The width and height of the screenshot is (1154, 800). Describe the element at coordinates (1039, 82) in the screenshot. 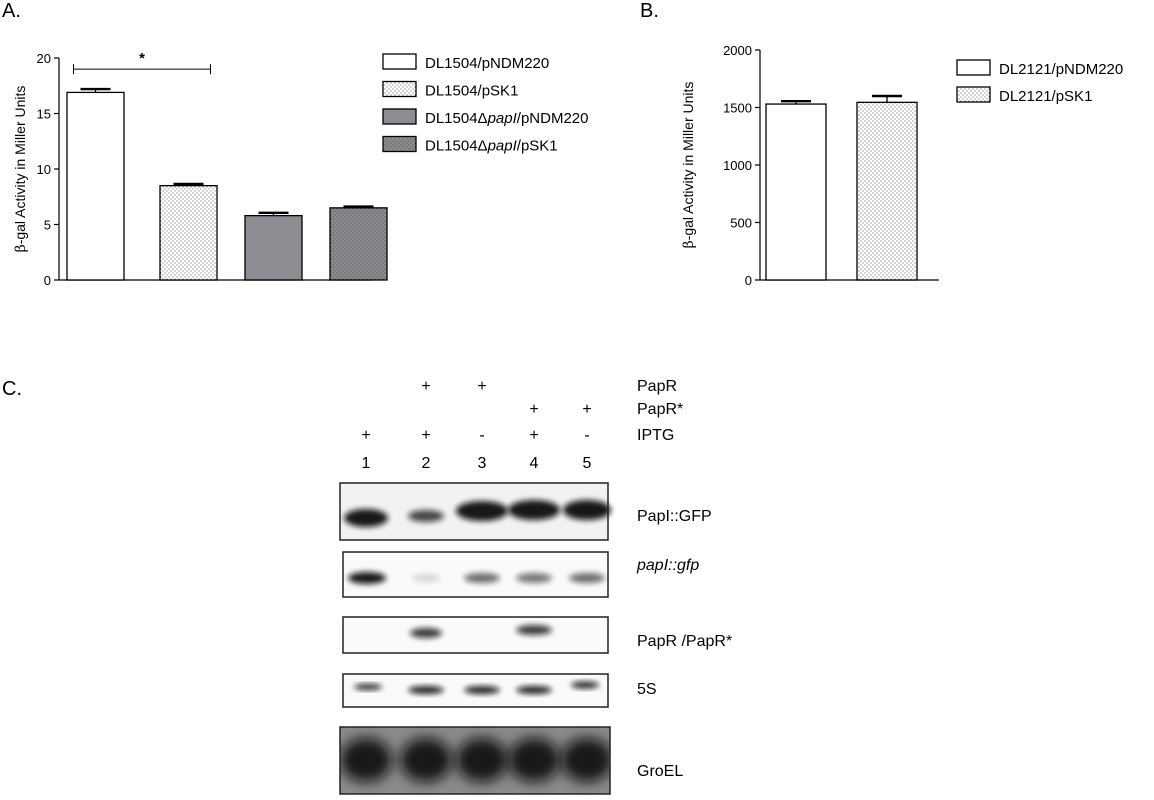

I see `legend: DL2121/pNDM220 DL2121/pSK1` at that location.